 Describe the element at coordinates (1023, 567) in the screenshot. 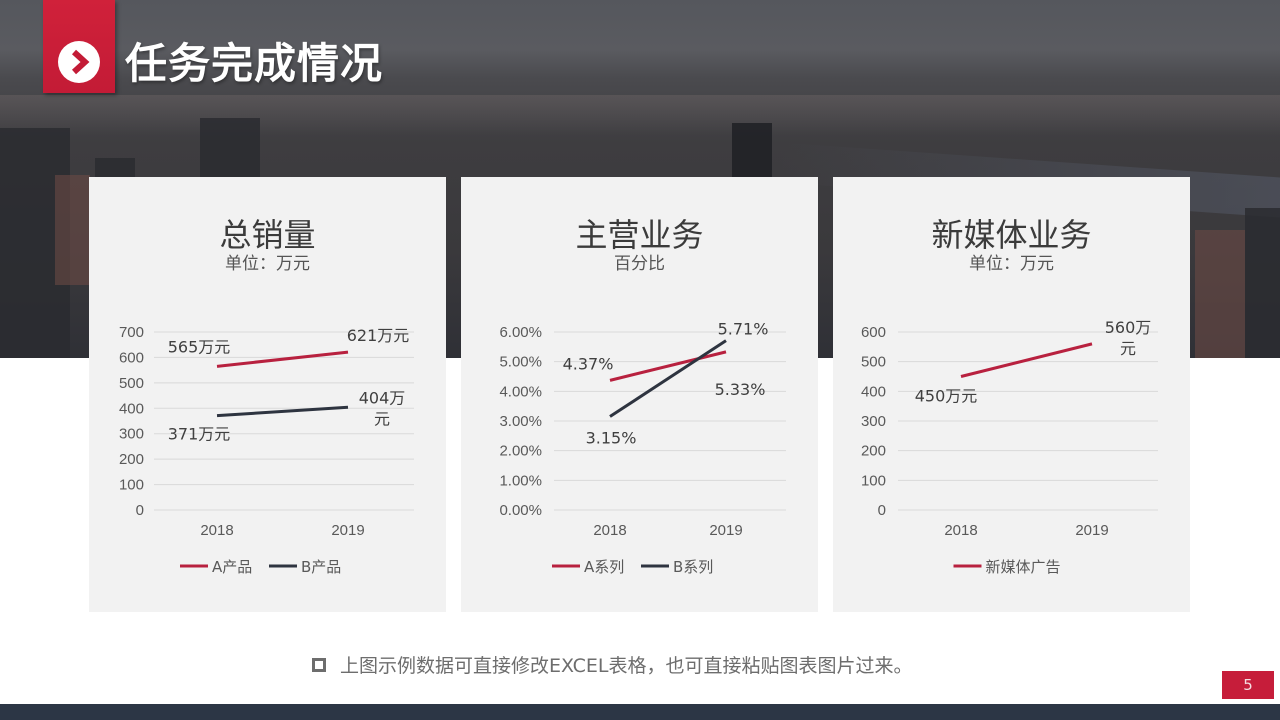

I see `legend-label: 新媒体广告` at that location.